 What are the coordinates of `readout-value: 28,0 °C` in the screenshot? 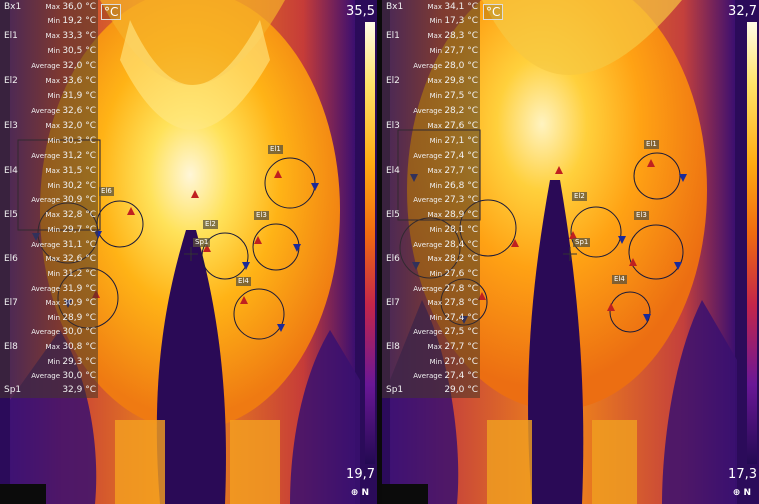 It's located at (461, 66).